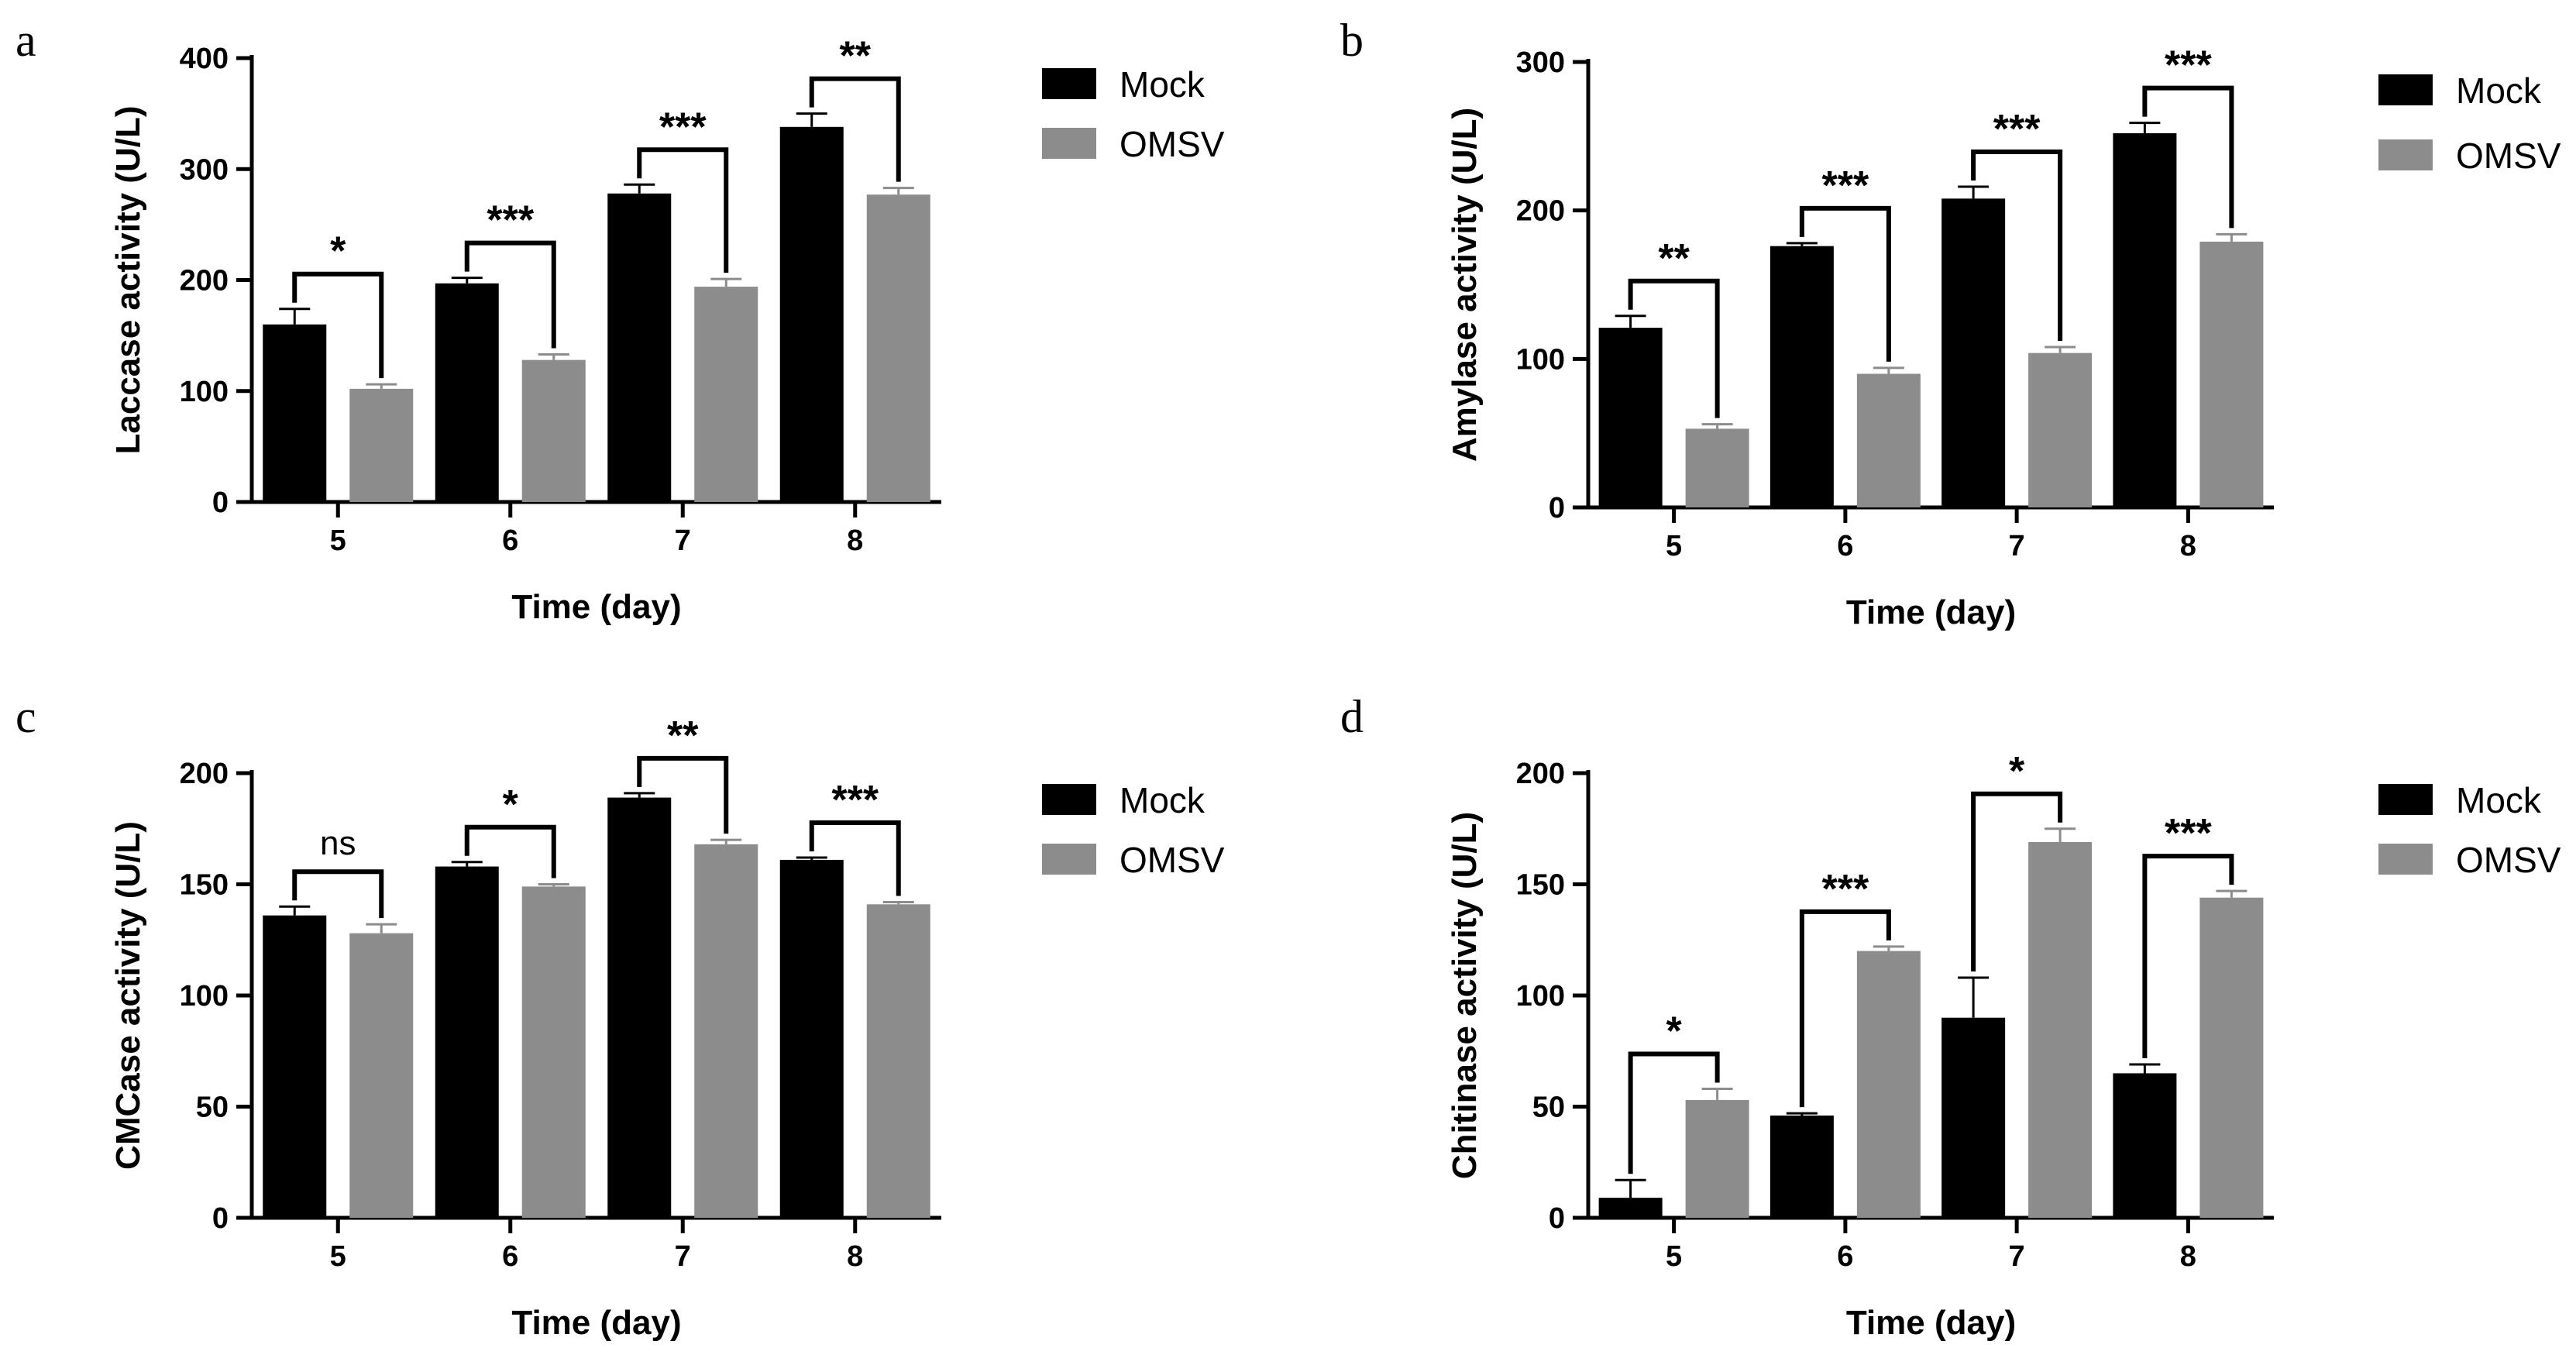 This screenshot has height=1365, width=2576. I want to click on panel-letter: b, so click(1352, 41).